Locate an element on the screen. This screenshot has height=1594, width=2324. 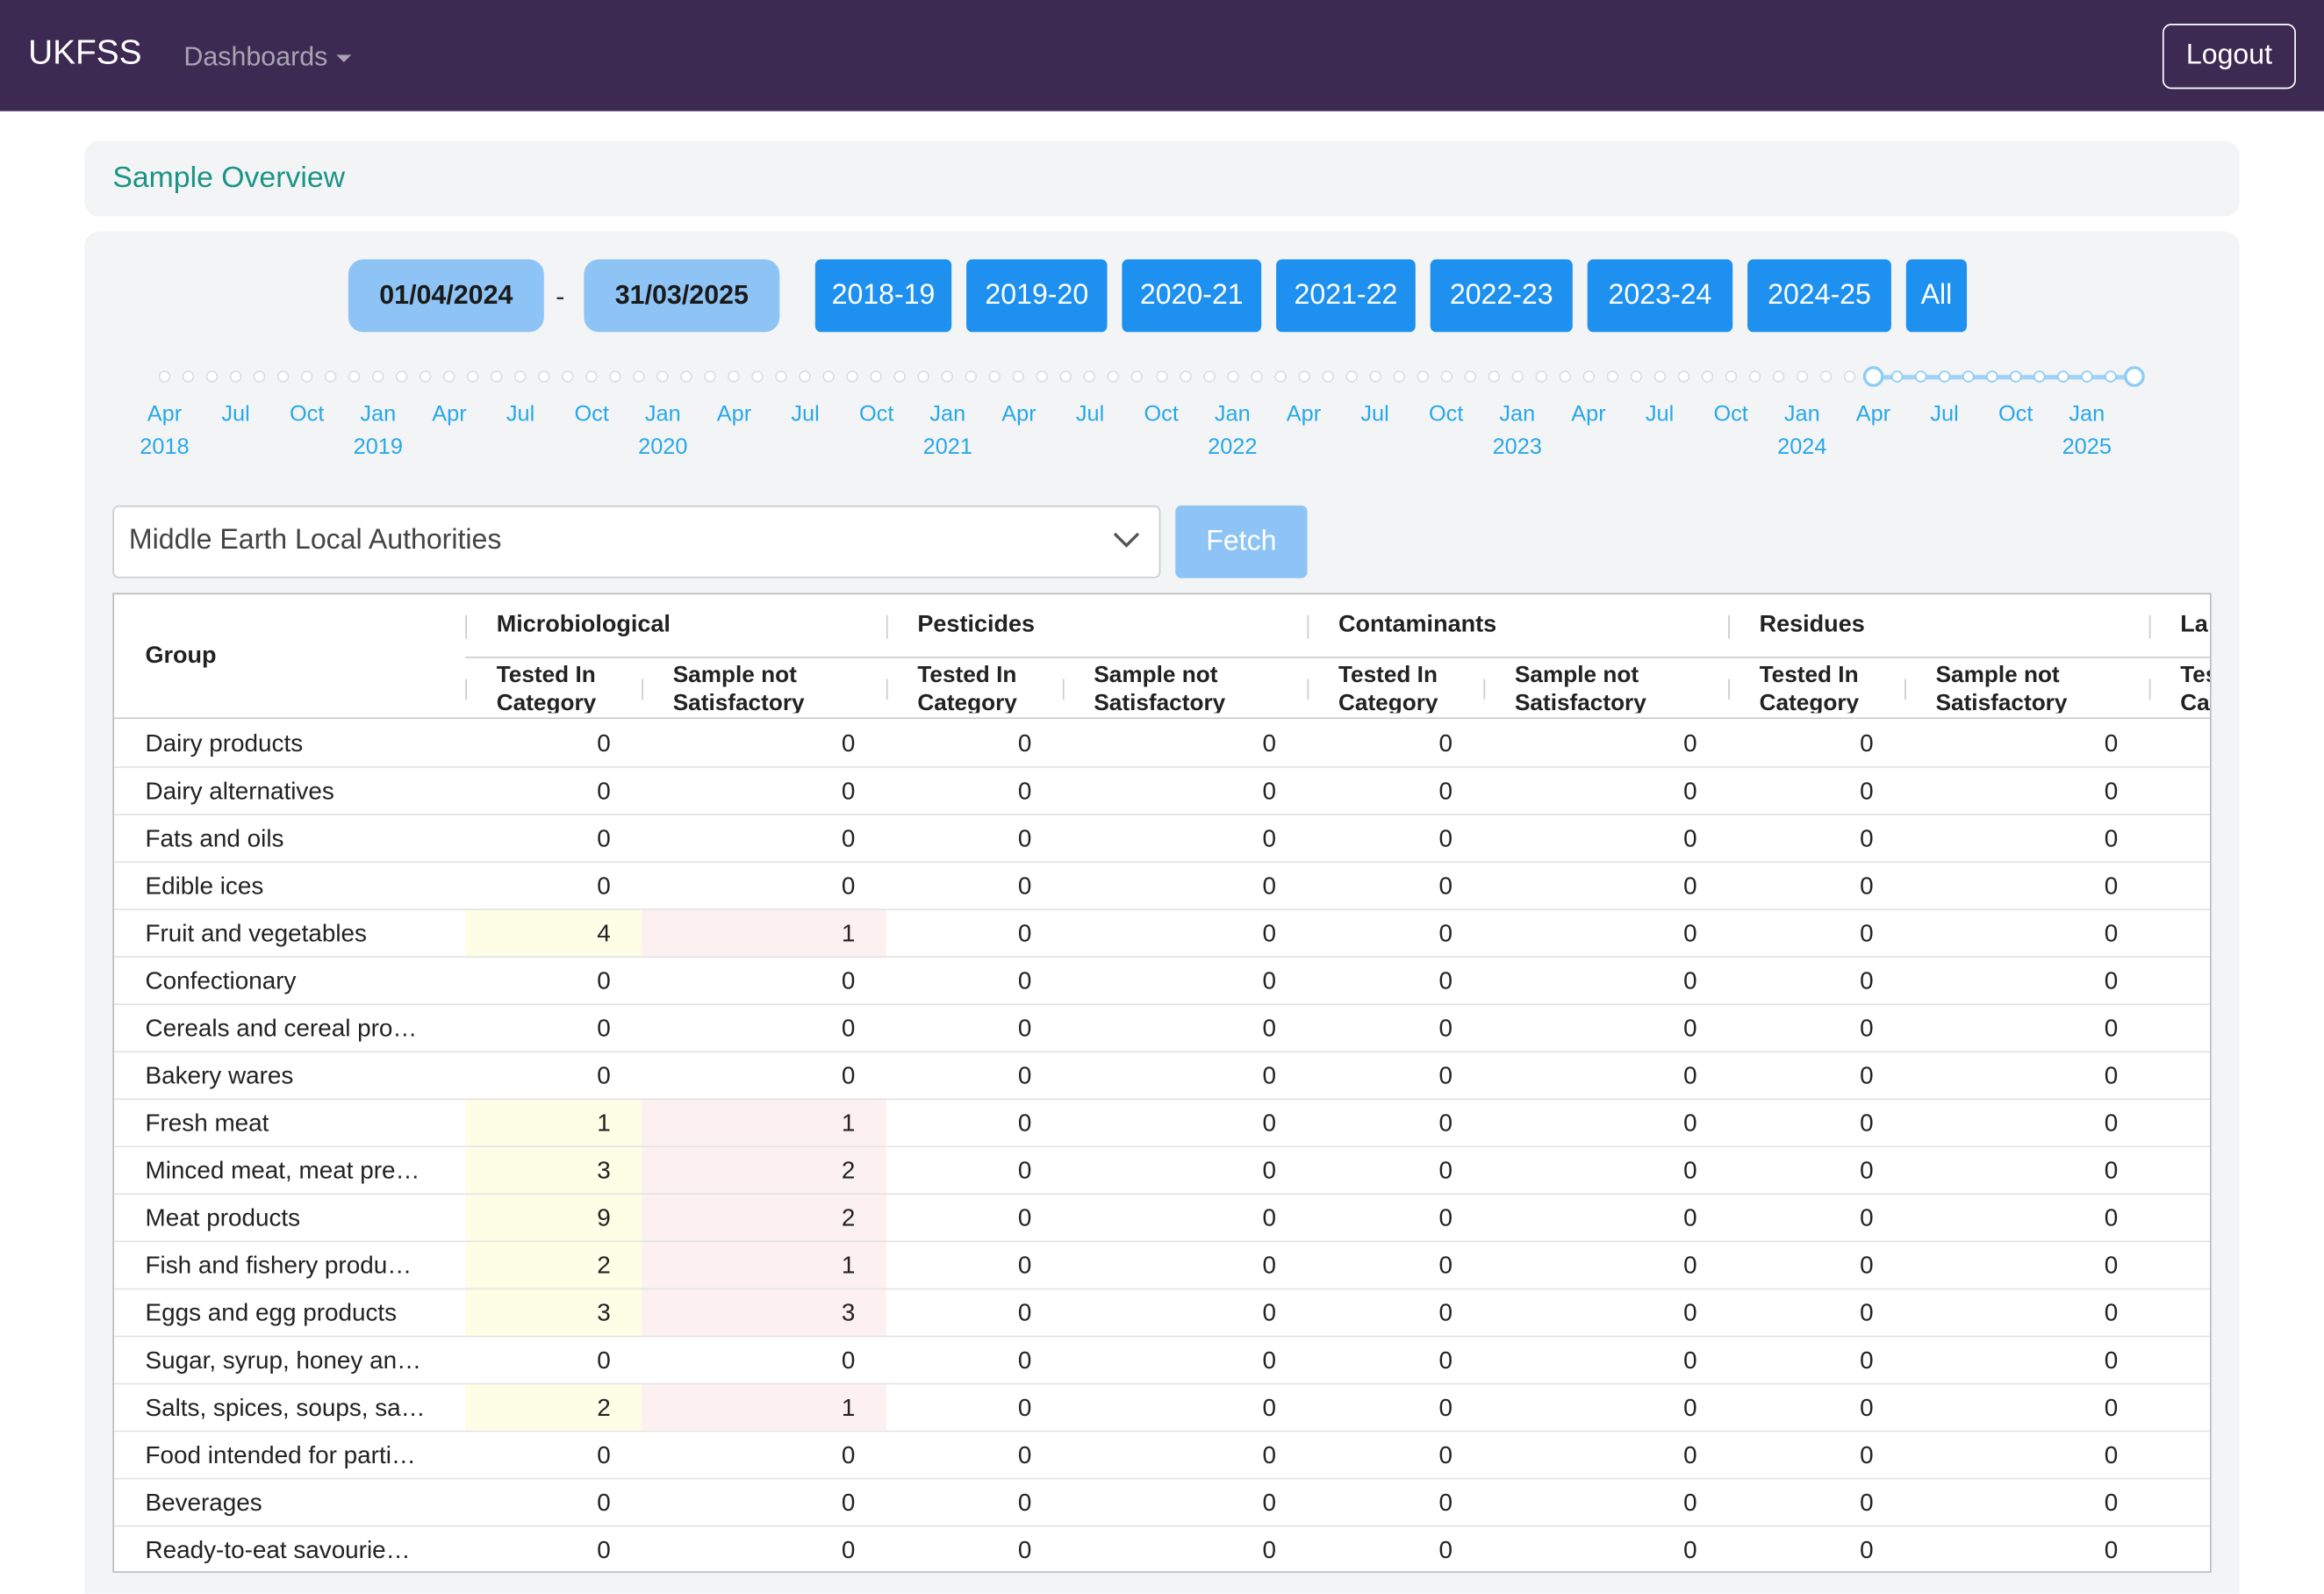
group-header: Contaminants is located at coordinates (1417, 625).